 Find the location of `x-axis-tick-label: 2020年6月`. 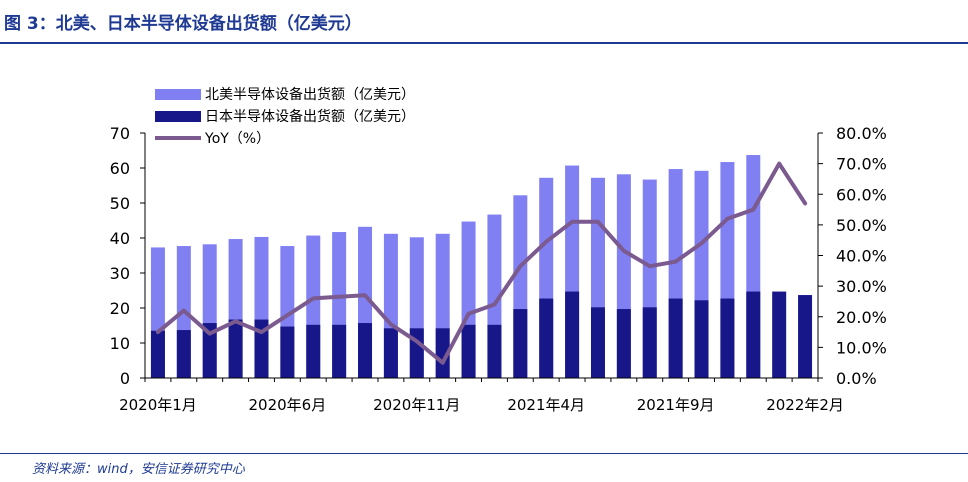

x-axis-tick-label: 2020年6月 is located at coordinates (288, 405).